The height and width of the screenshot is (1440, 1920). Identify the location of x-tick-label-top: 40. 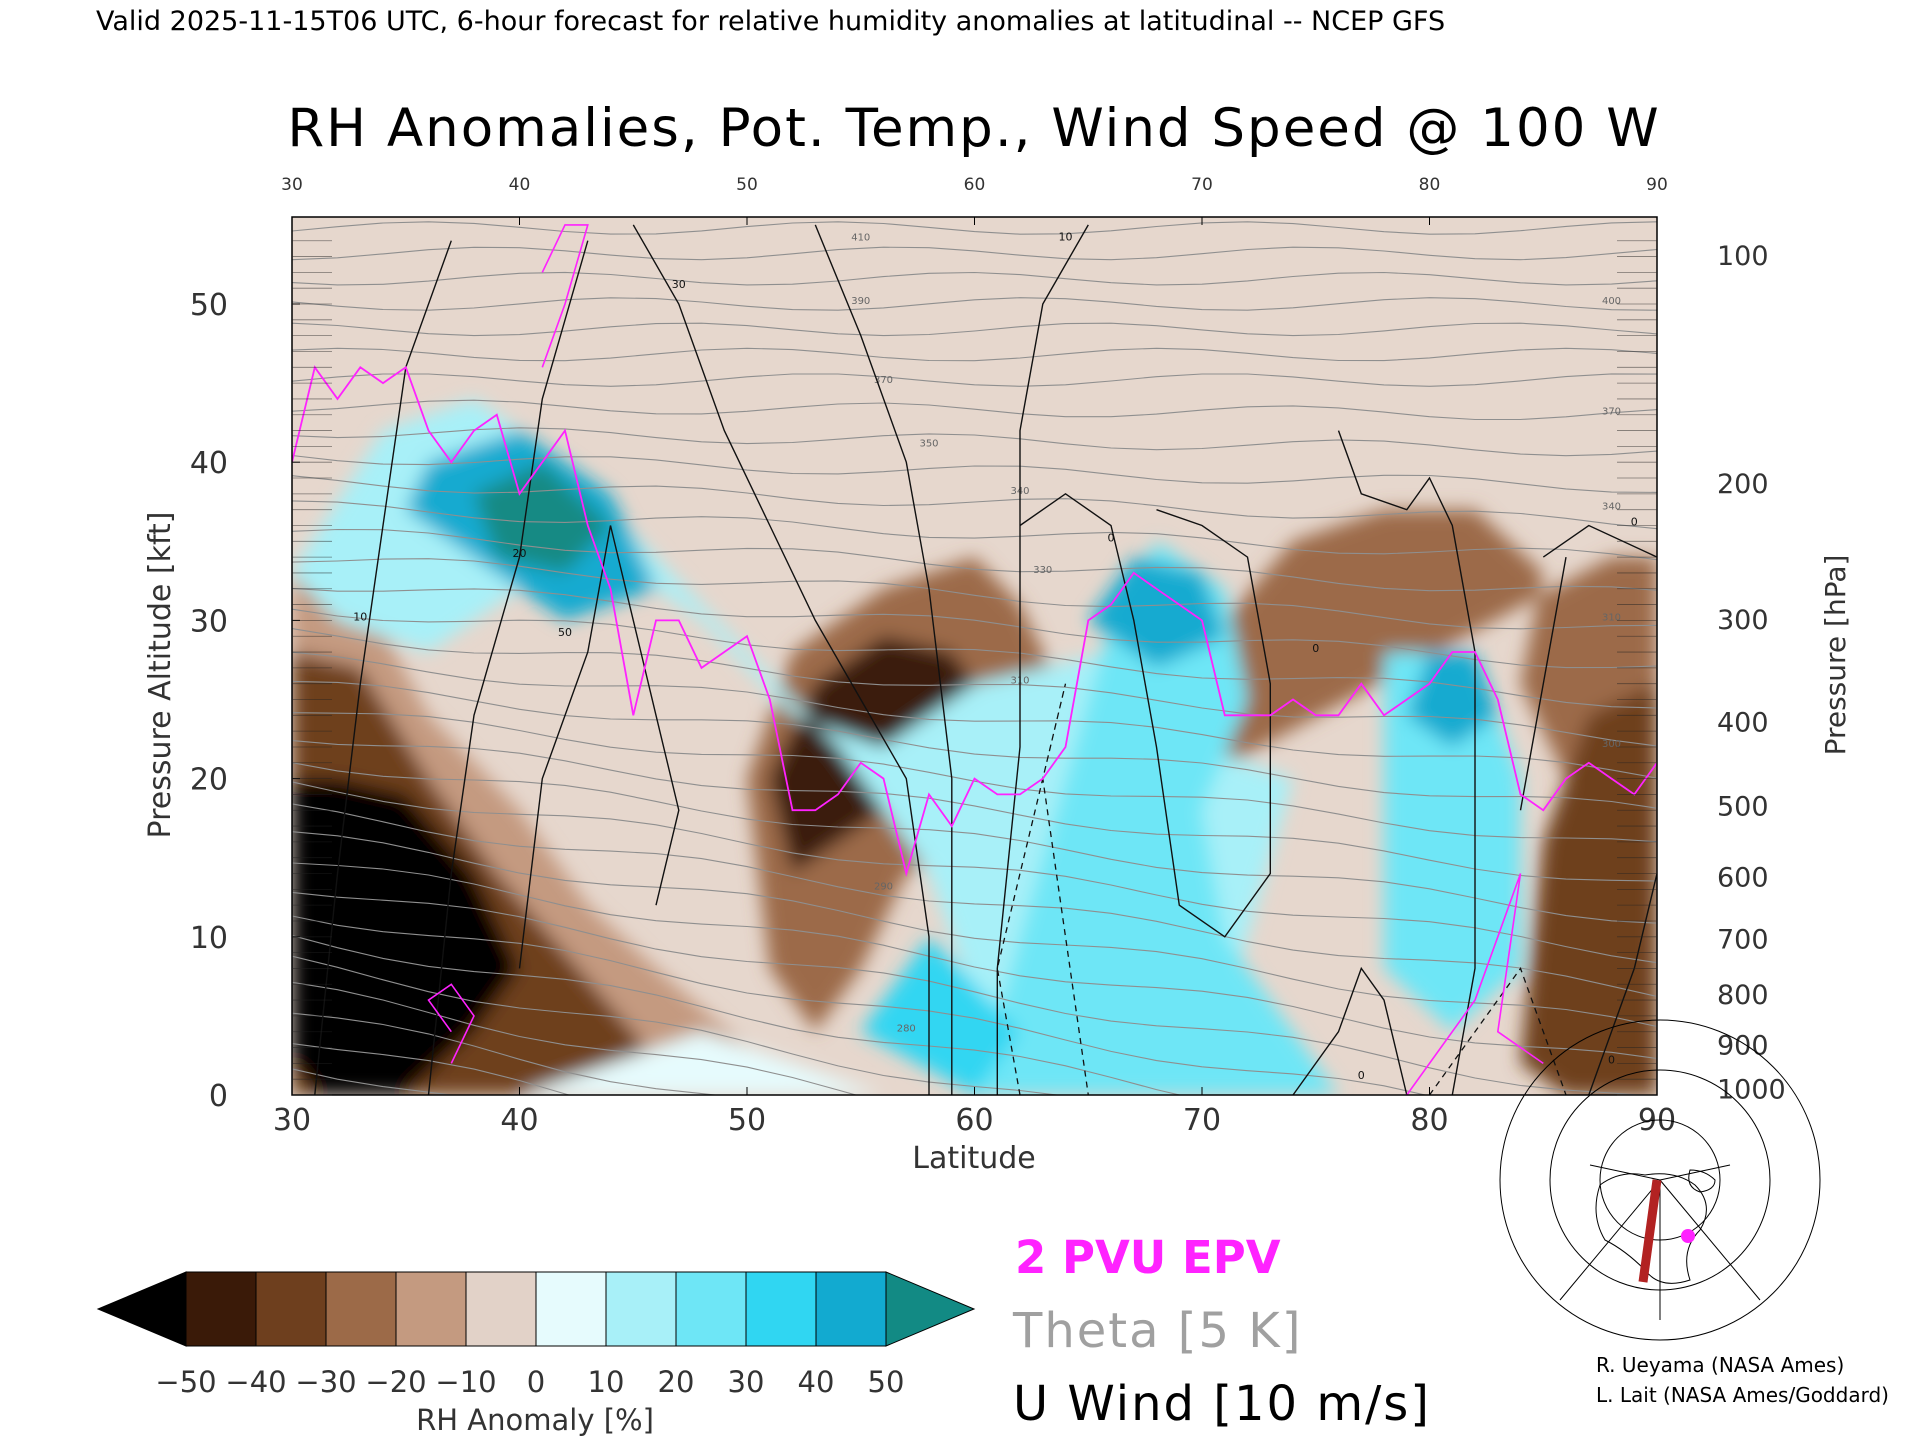
(520, 185).